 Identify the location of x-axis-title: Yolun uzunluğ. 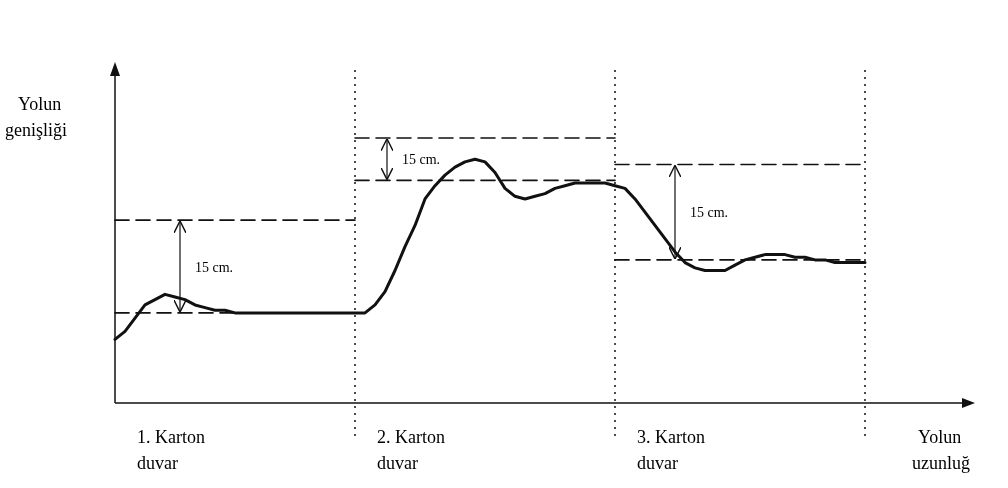
(941, 450).